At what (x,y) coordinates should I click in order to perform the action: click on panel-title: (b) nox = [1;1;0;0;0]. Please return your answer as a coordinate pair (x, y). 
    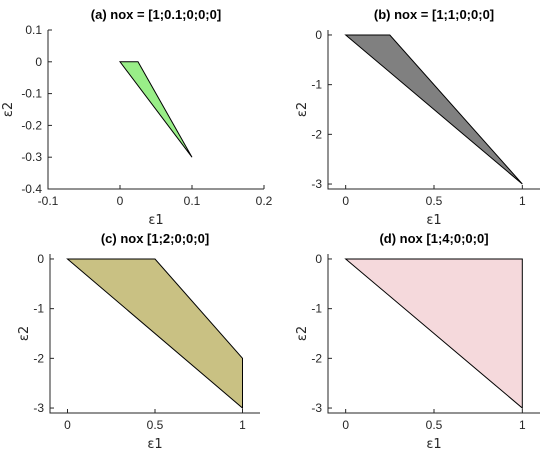
    Looking at the image, I should click on (434, 14).